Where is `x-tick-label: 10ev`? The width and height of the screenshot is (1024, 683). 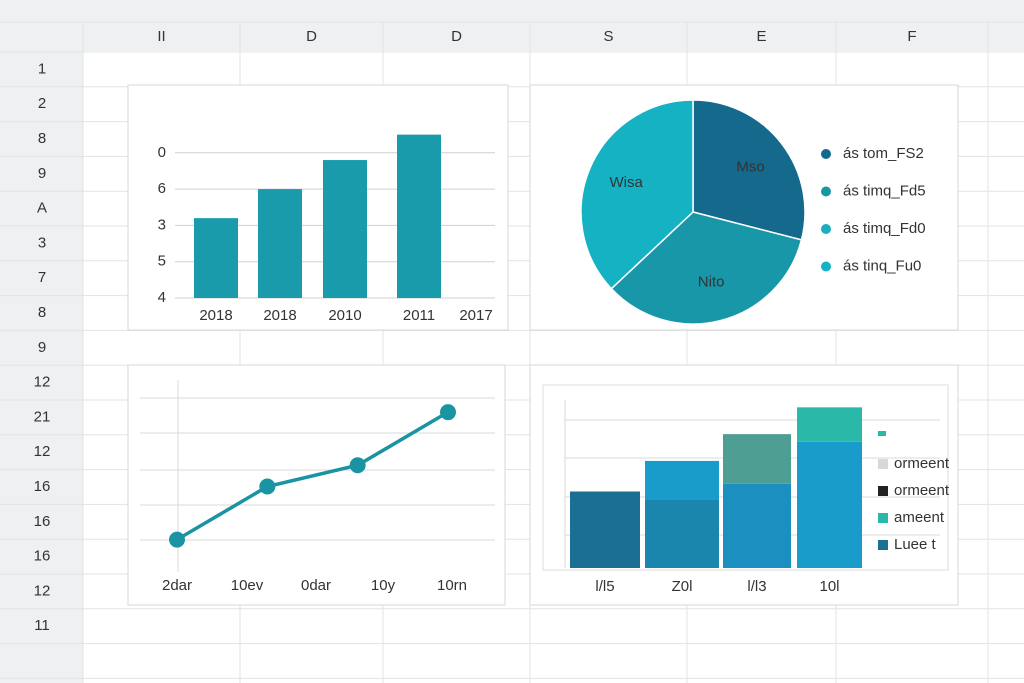
x-tick-label: 10ev is located at coordinates (247, 585).